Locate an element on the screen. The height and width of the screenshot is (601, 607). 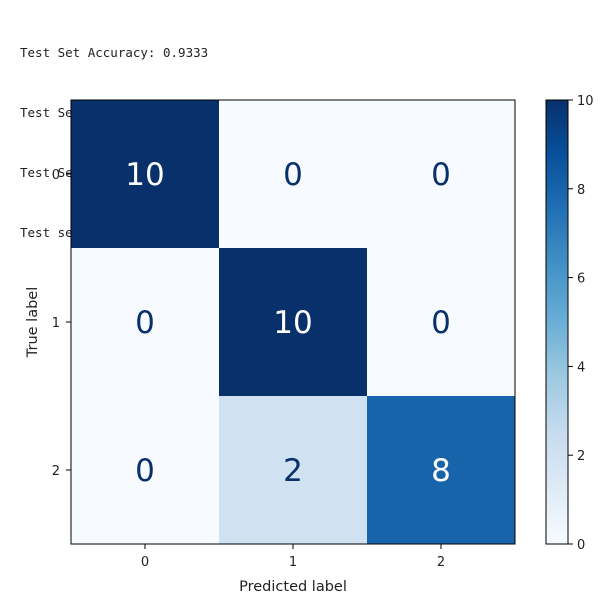
cell-value-0-2: 0 is located at coordinates (441, 175).